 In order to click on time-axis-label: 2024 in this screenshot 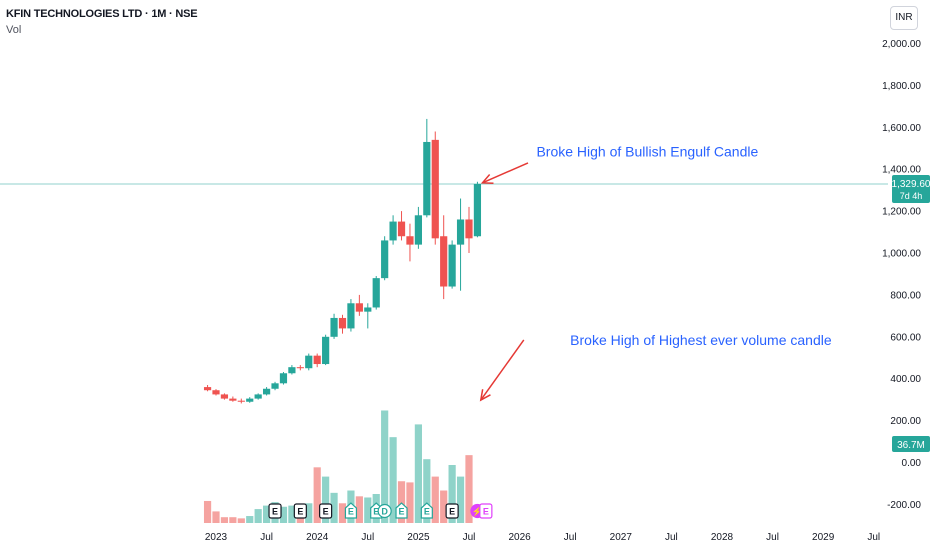, I will do `click(317, 537)`.